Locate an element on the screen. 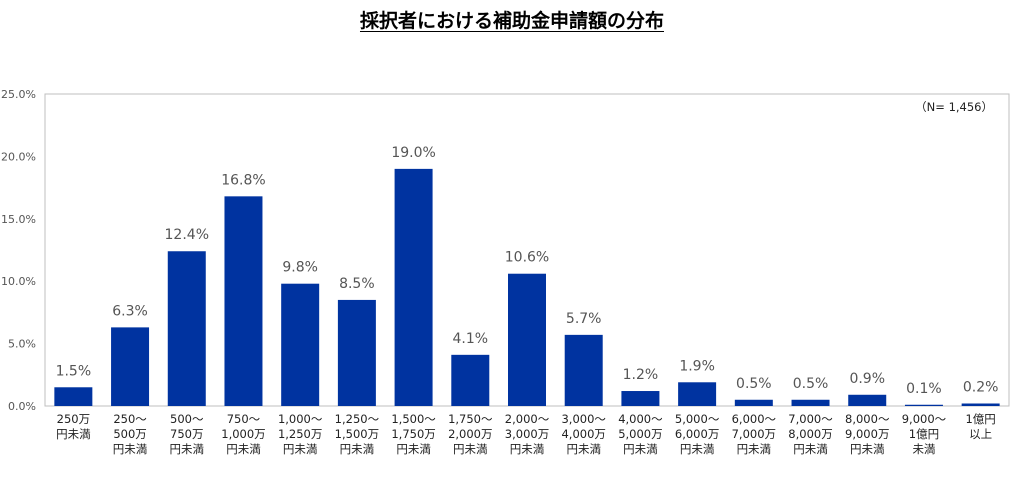 The image size is (1024, 487). data-label: 0.9% is located at coordinates (867, 379).